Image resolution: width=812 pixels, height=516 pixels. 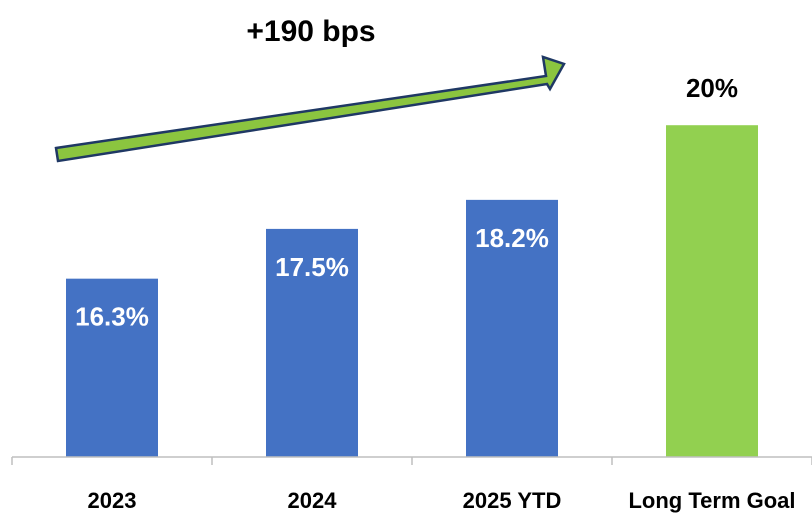 What do you see at coordinates (112, 500) in the screenshot?
I see `category-label-0: 2023` at bounding box center [112, 500].